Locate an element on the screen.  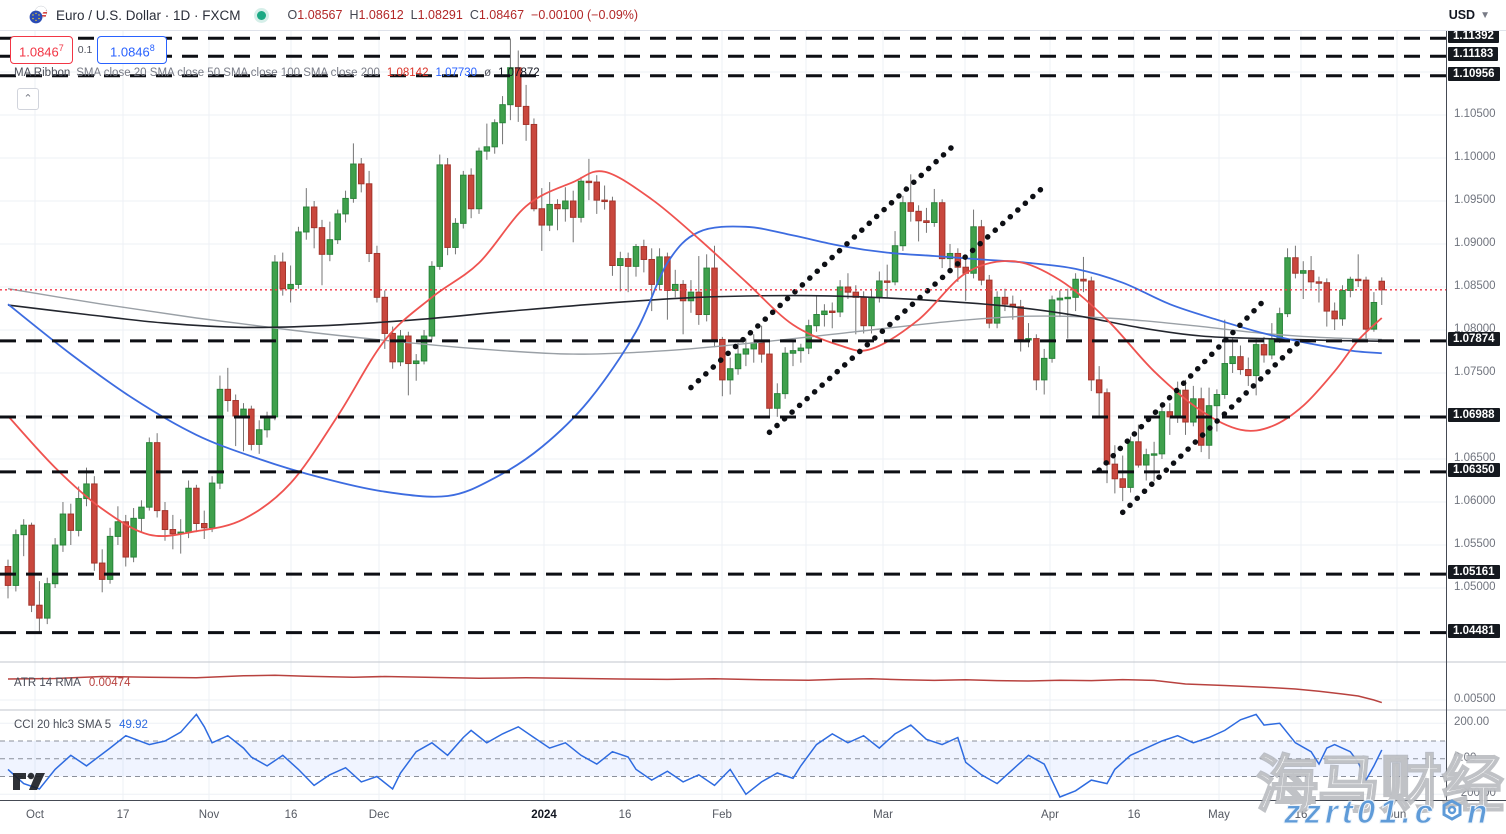
market-status-dot is located at coordinates (261, 15).